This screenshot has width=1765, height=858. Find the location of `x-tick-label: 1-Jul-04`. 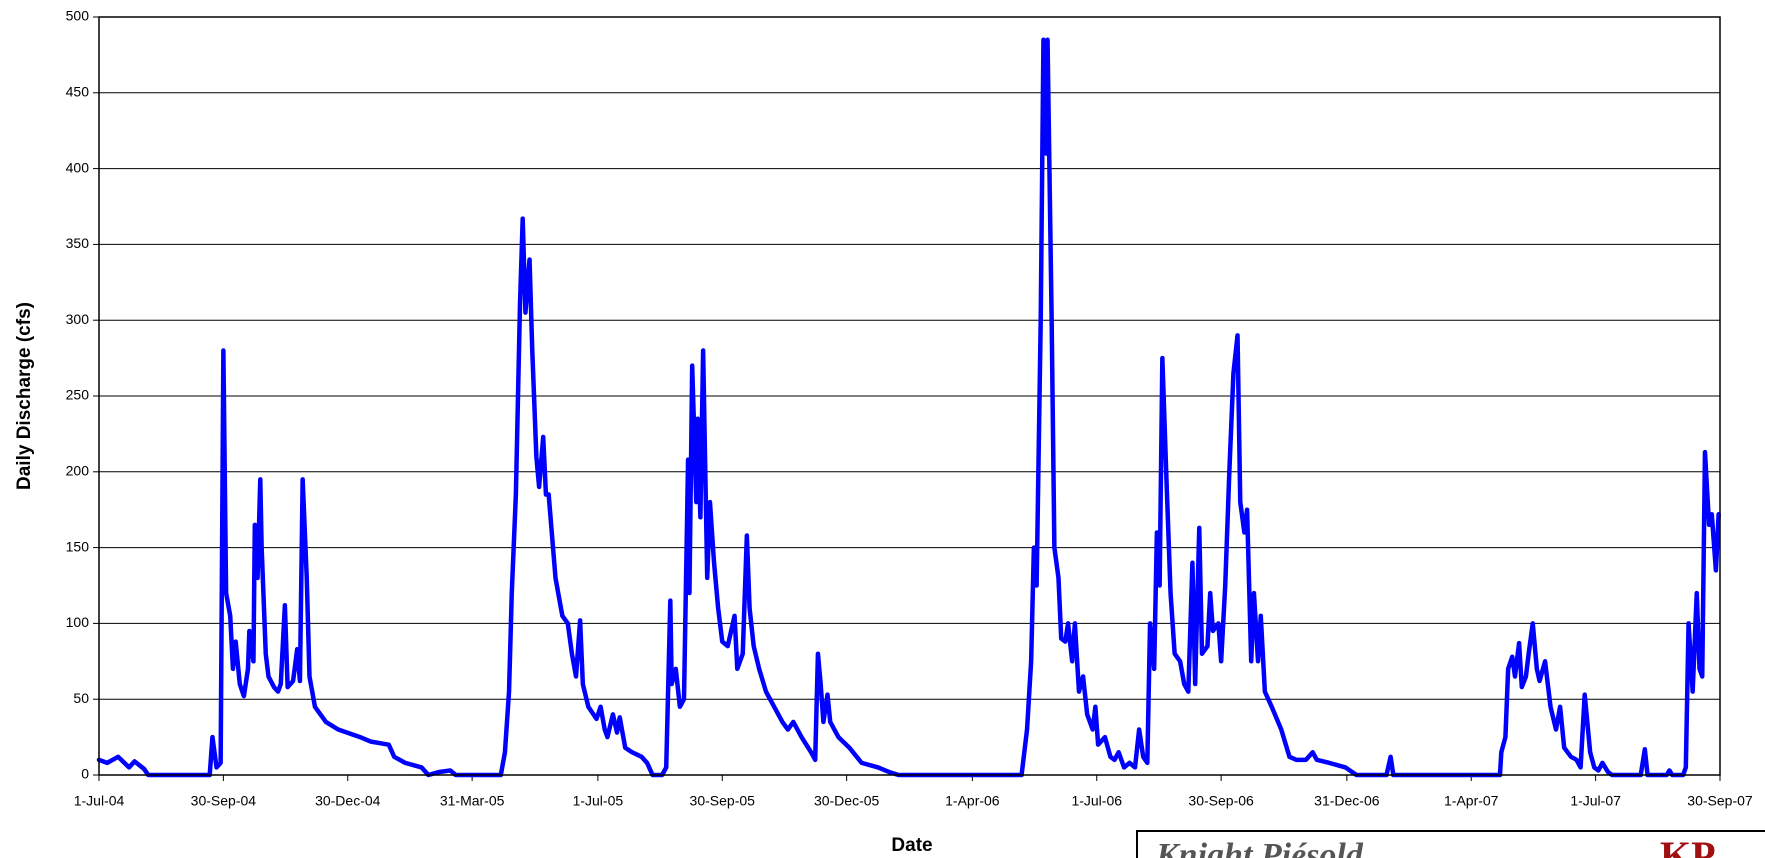

x-tick-label: 1-Jul-04 is located at coordinates (99, 801).